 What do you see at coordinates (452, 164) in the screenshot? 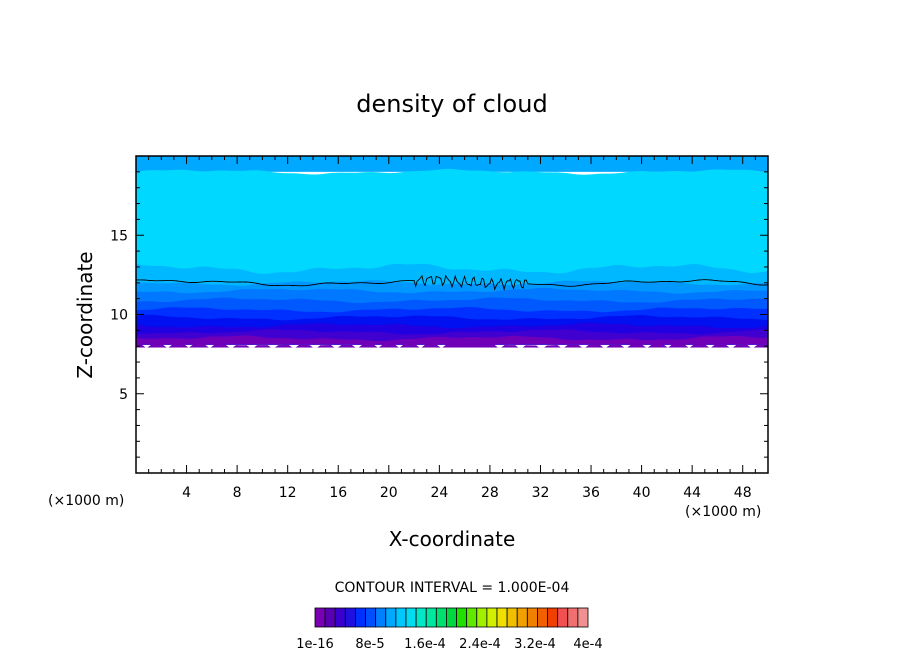
I see `band-top` at bounding box center [452, 164].